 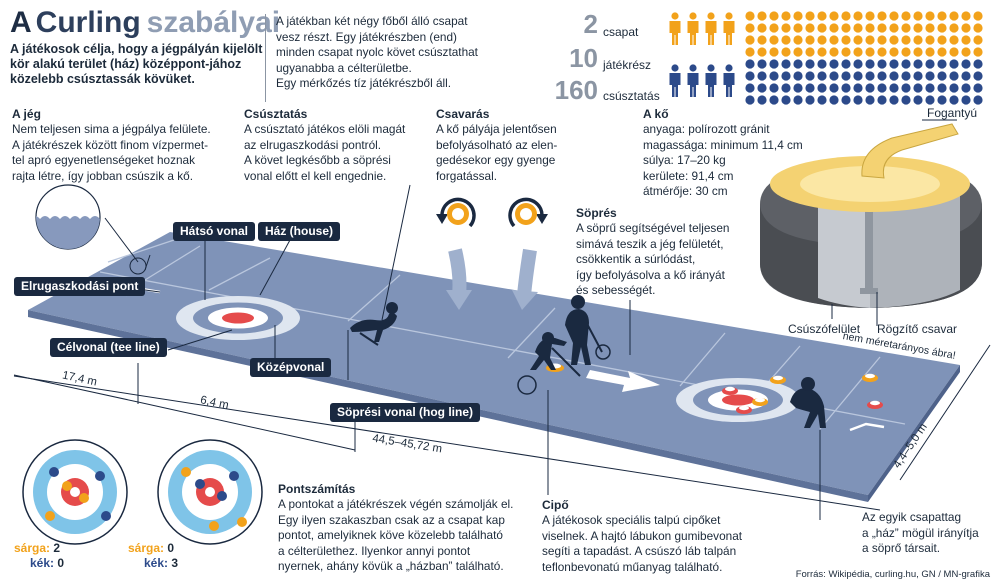 I want to click on section-shoes-line: teflonbevonatú műanyag található., so click(x=632, y=566).